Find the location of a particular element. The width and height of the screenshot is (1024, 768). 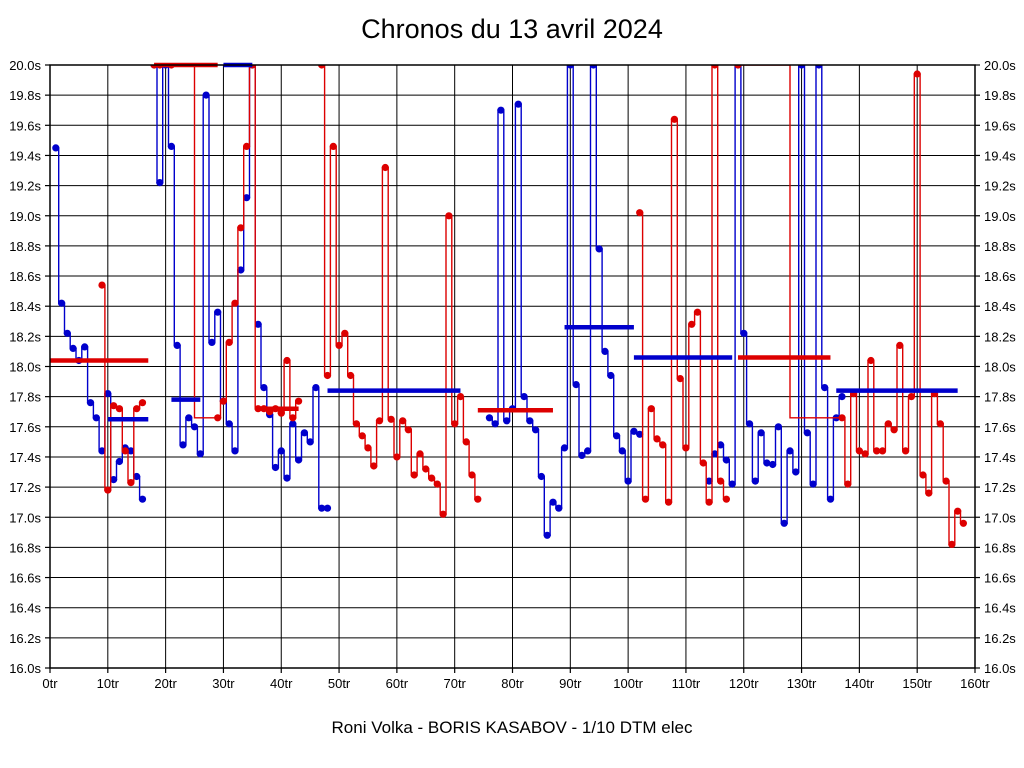

y-axis-tick-label: 17.0s is located at coordinates (25, 517).